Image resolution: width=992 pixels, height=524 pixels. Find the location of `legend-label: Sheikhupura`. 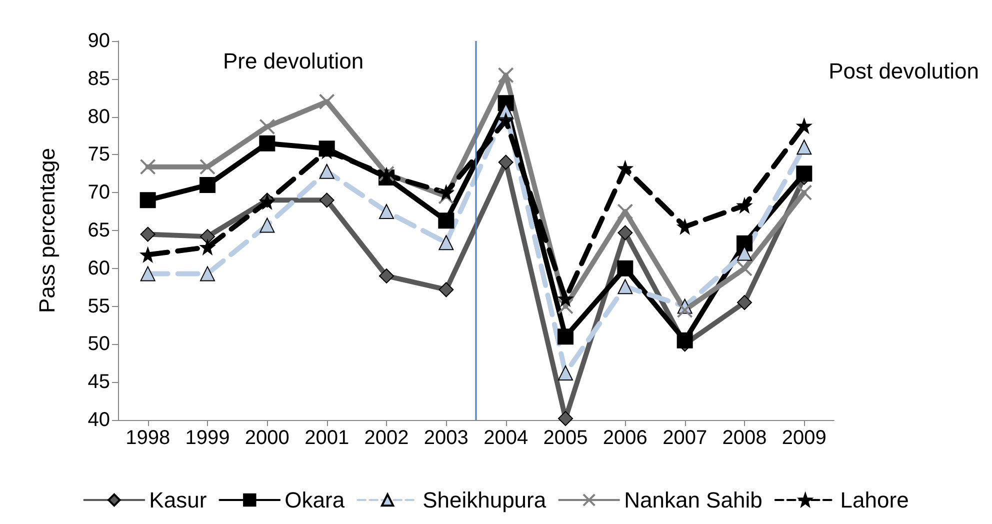

legend-label: Sheikhupura is located at coordinates (484, 500).